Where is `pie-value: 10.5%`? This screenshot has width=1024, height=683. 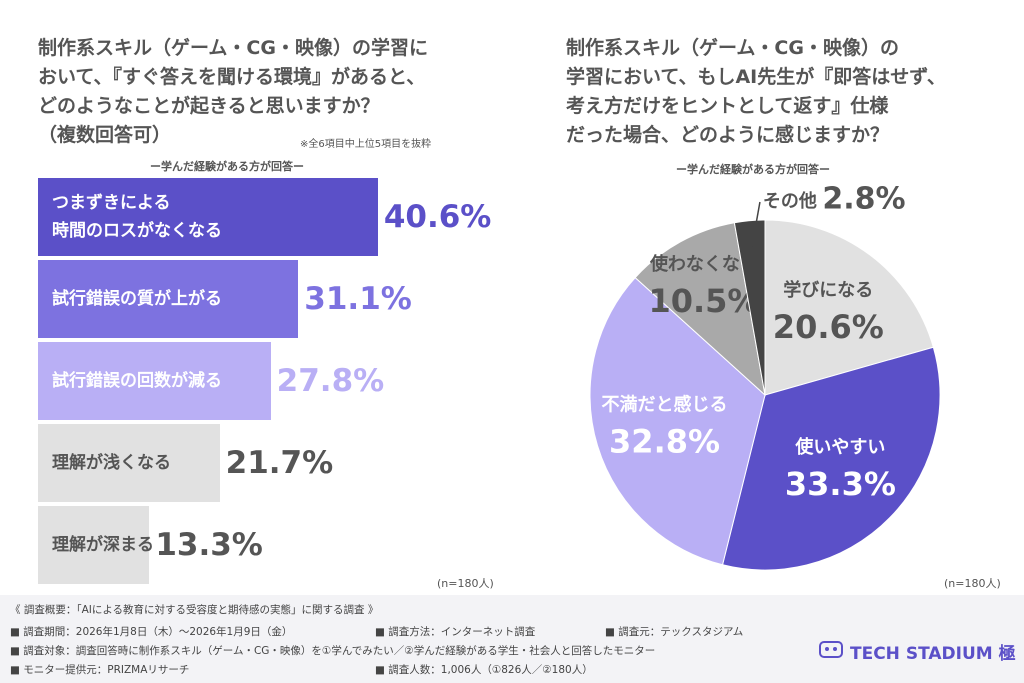
pie-value: 10.5% is located at coordinates (703, 301).